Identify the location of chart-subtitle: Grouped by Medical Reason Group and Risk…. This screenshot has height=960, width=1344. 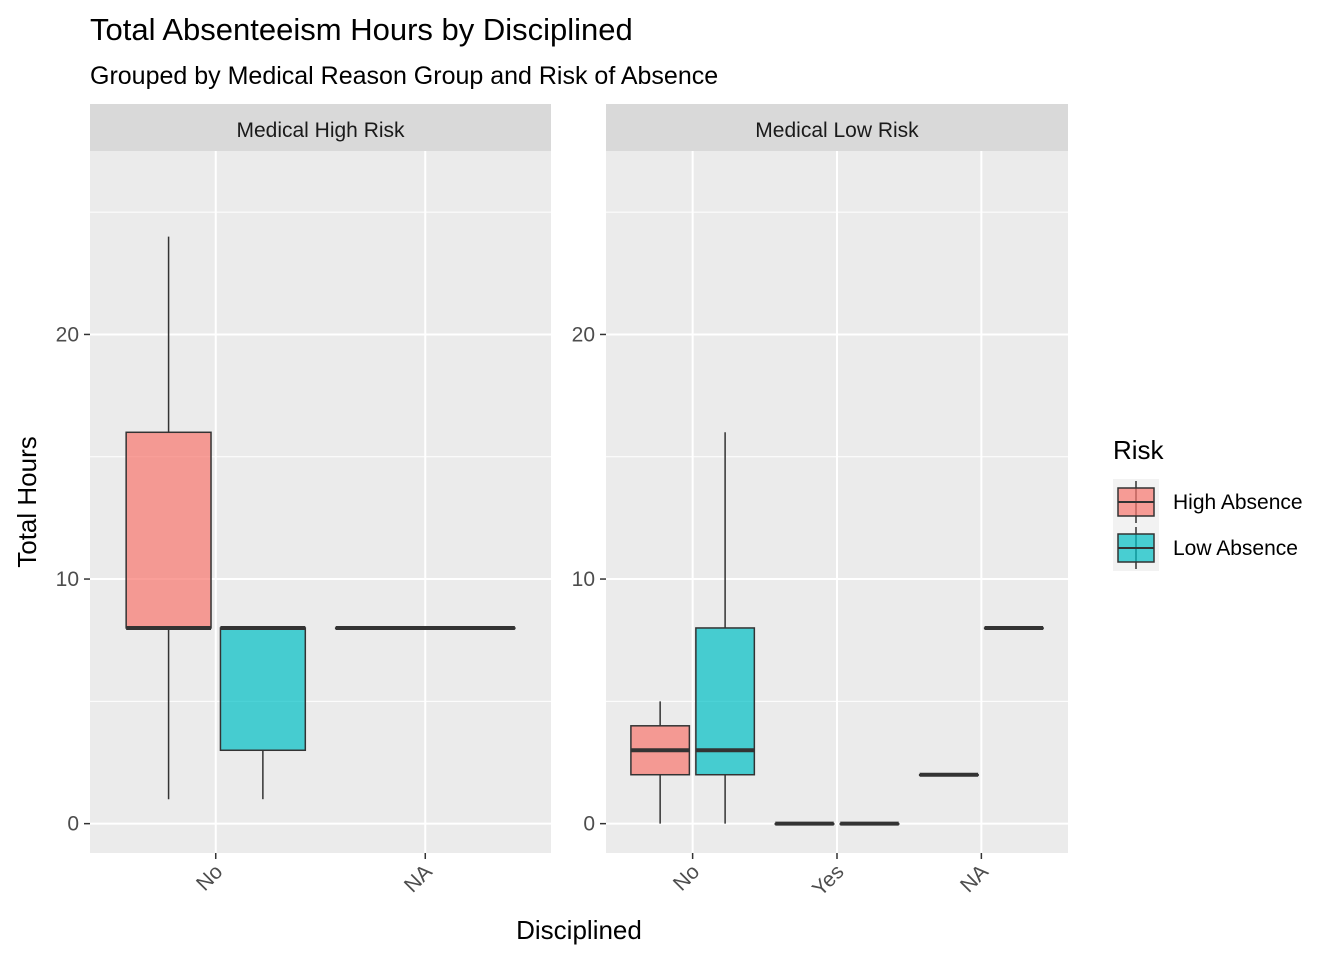
(404, 76).